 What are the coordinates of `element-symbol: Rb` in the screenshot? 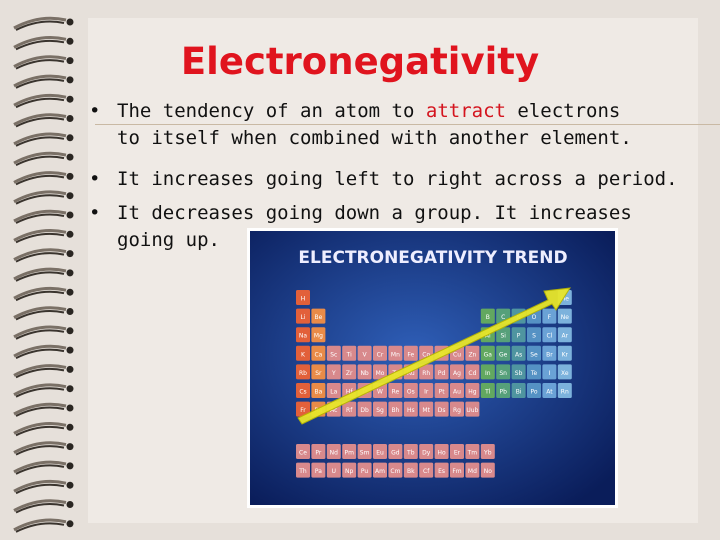 It's located at (303, 373).